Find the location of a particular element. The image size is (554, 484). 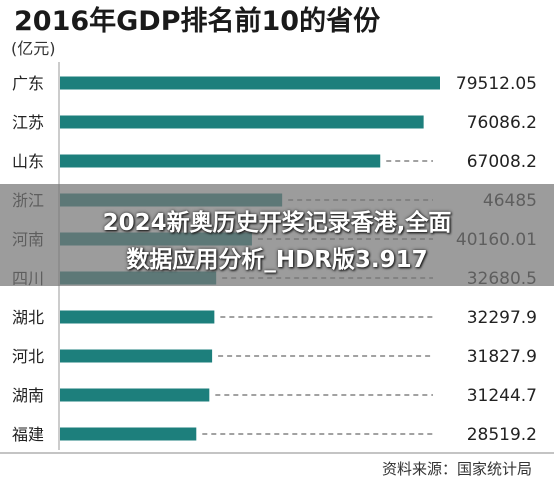

category-label: 江苏 is located at coordinates (28, 122).